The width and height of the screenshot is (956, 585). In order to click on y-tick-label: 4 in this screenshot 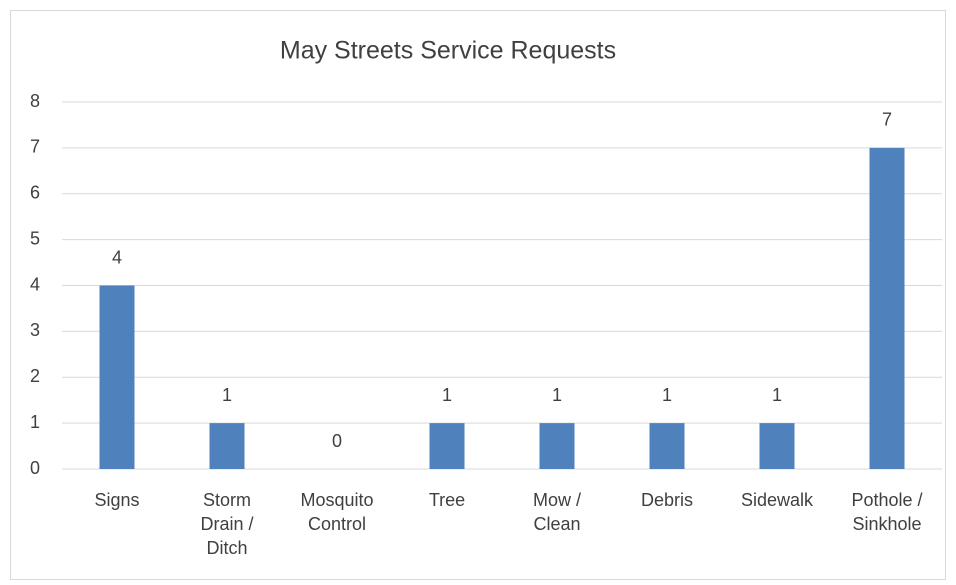, I will do `click(35, 284)`.